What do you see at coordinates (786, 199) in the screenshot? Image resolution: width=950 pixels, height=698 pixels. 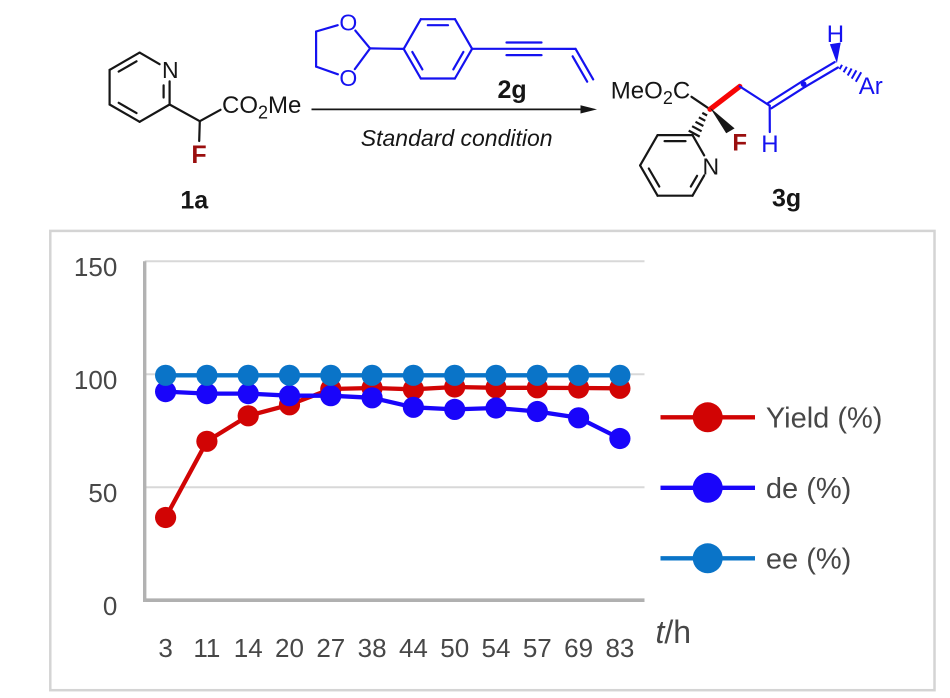 I see `svg-text: 3g` at bounding box center [786, 199].